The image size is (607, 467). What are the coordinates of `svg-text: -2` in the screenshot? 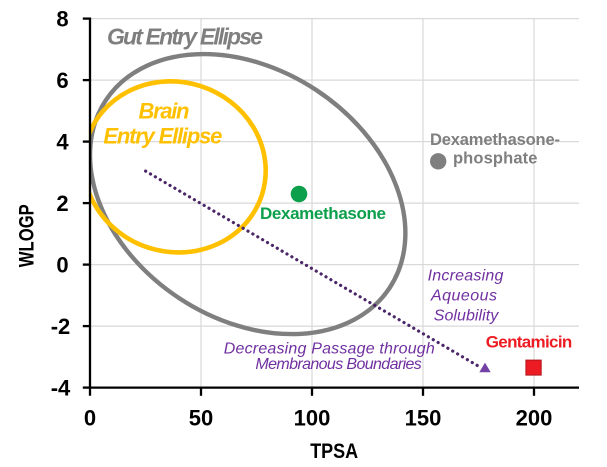 It's located at (61, 326).